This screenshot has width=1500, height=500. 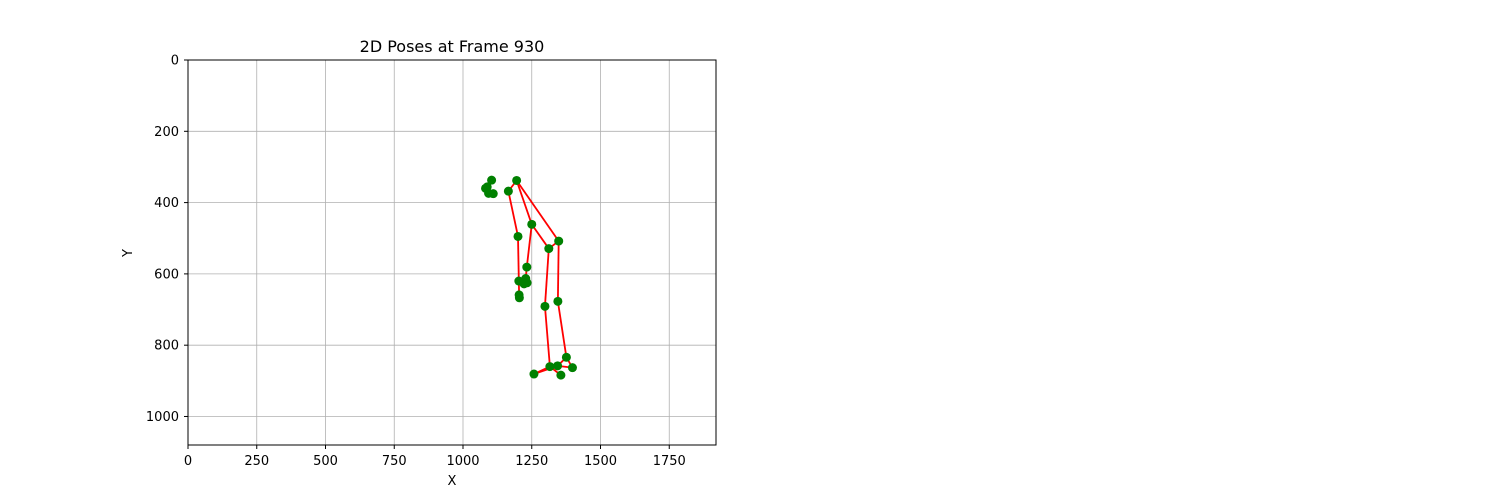 What do you see at coordinates (669, 461) in the screenshot?
I see `x-tick-label: 1750` at bounding box center [669, 461].